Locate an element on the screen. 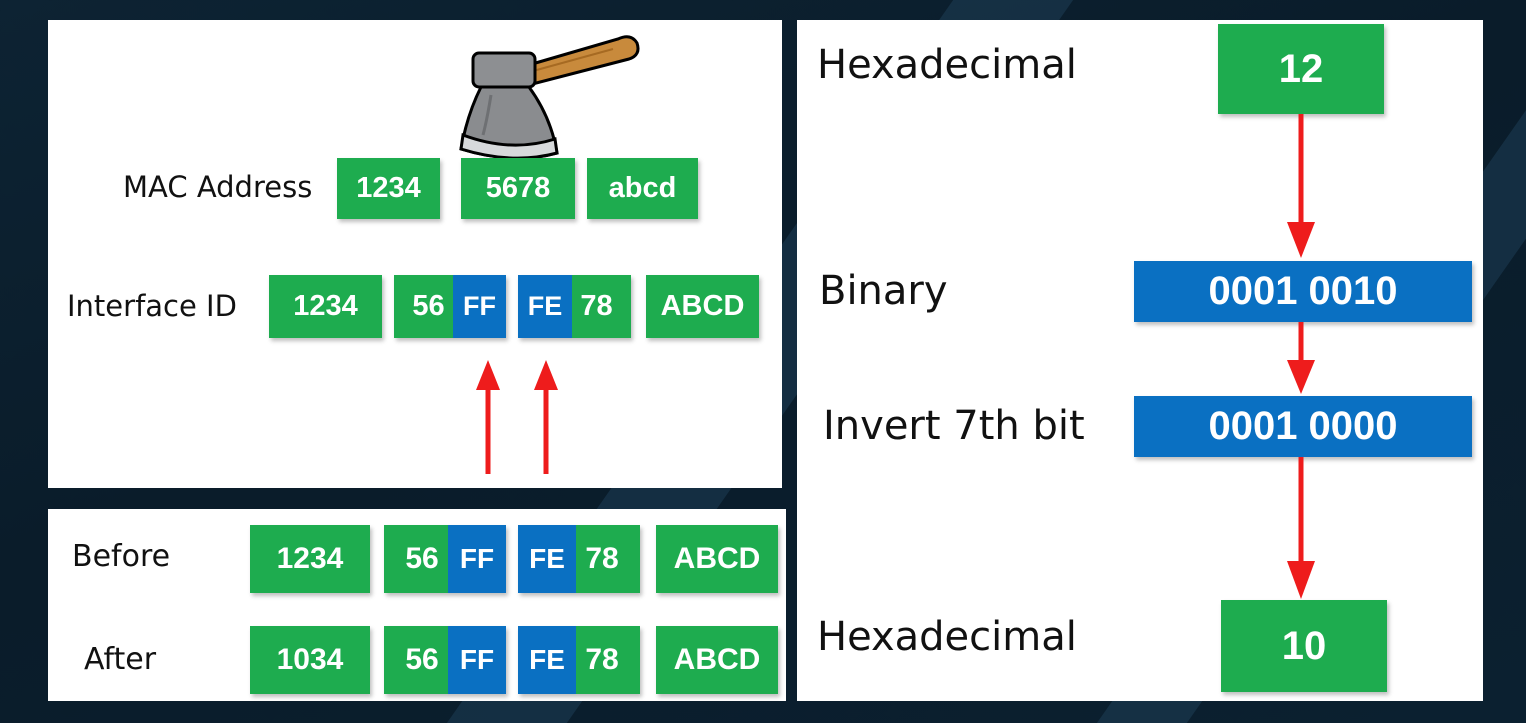 The height and width of the screenshot is (723, 1526). result-value-box: 10 is located at coordinates (1304, 646).